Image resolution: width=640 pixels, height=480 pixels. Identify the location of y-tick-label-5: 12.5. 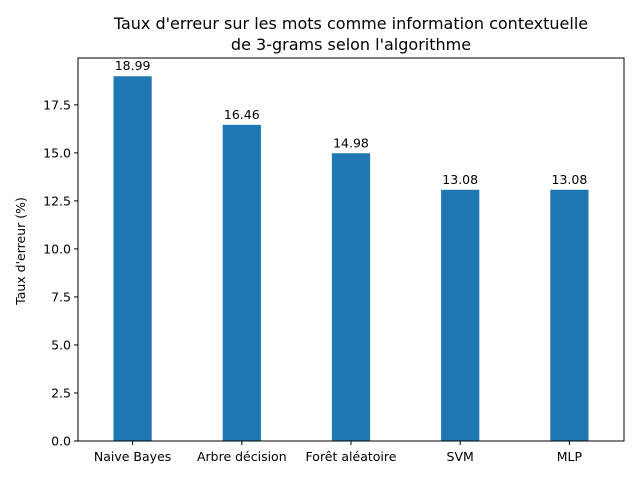
(57, 200).